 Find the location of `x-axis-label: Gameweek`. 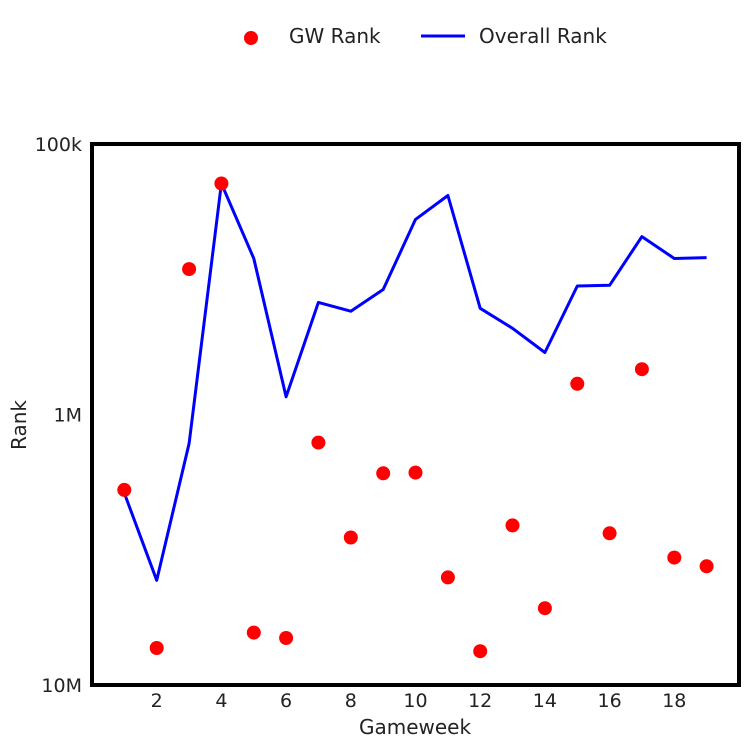

x-axis-label: Gameweek is located at coordinates (415, 727).